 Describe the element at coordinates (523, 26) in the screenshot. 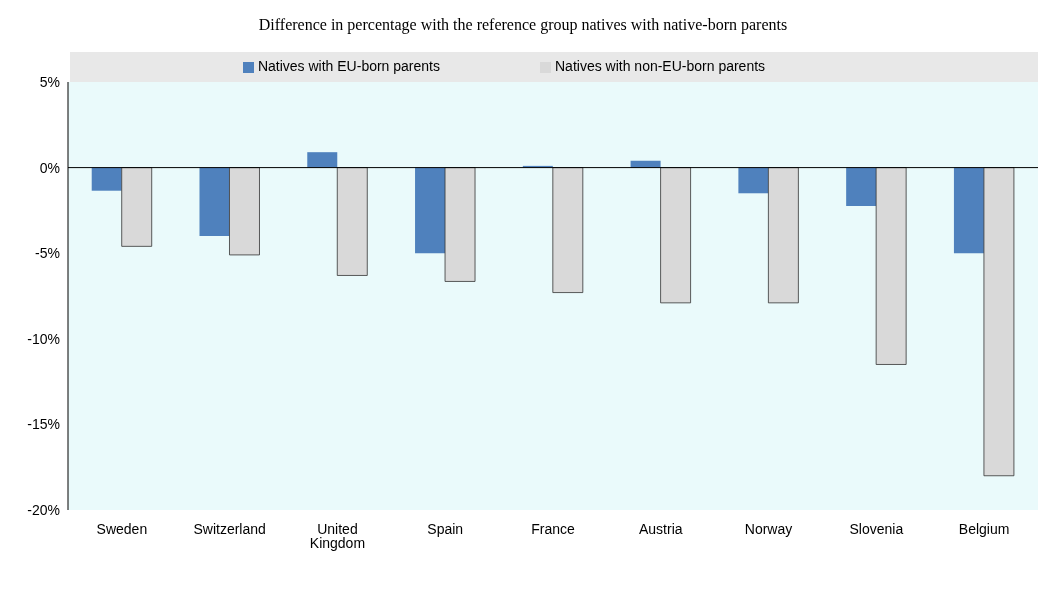

I see `chart-title: Difference in percentage with the reference group natives with native-born parents` at that location.